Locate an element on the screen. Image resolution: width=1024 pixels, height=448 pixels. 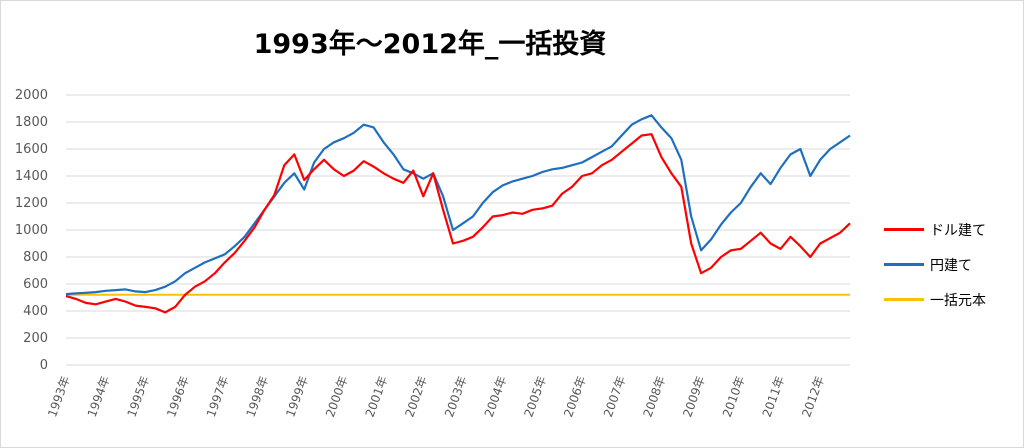
legend-item-principal: 一括元本 is located at coordinates (951, 299).